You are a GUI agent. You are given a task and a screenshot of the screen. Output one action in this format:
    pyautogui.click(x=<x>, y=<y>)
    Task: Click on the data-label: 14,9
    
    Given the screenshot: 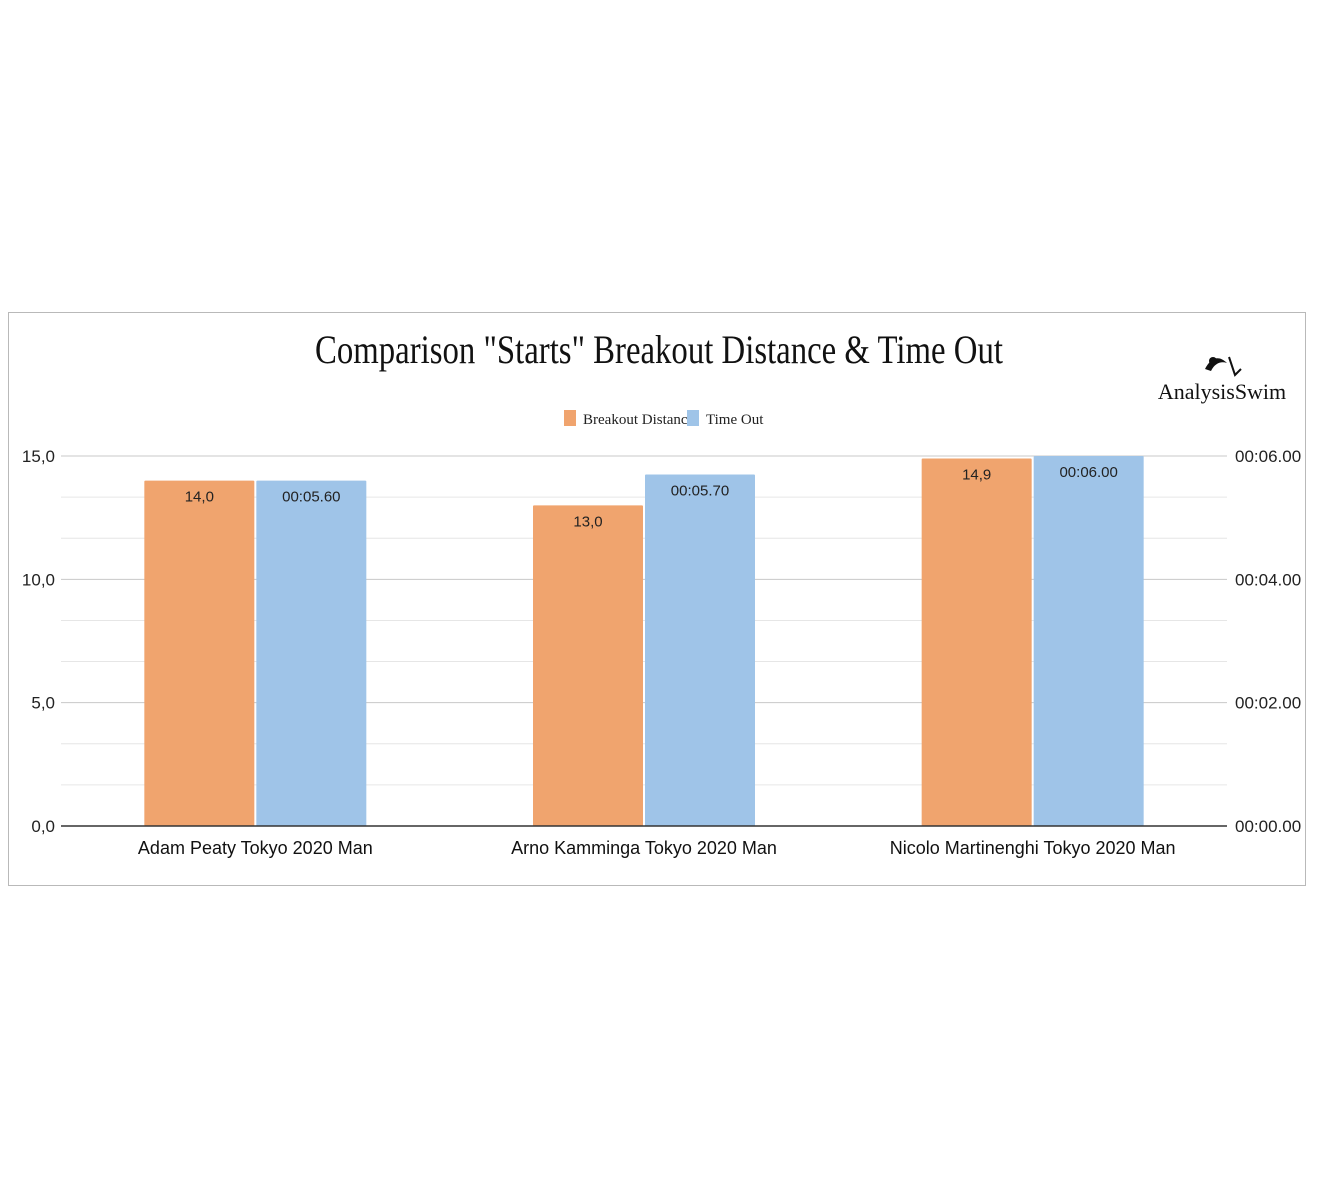 What is the action you would take?
    pyautogui.click(x=976, y=474)
    